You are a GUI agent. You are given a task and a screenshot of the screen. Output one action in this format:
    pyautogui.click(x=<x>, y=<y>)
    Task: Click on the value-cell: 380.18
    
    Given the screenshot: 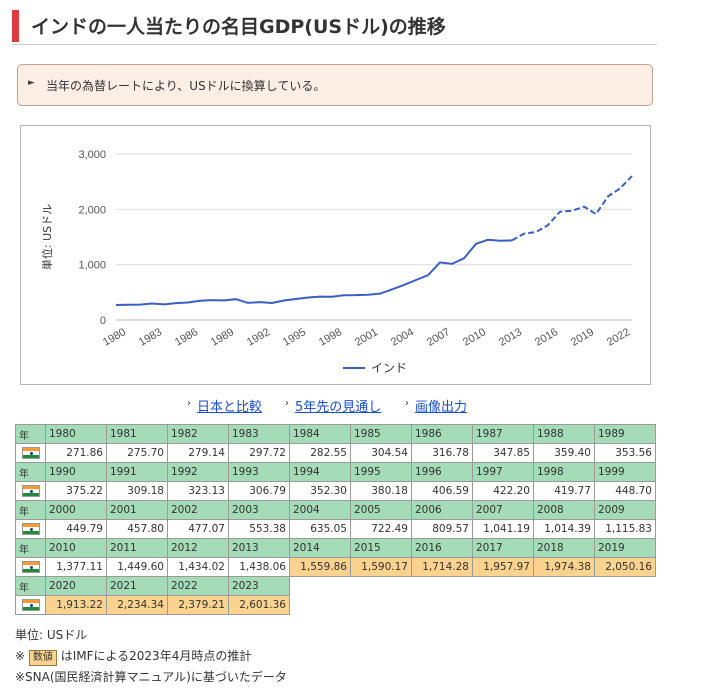 What is the action you would take?
    pyautogui.click(x=381, y=491)
    